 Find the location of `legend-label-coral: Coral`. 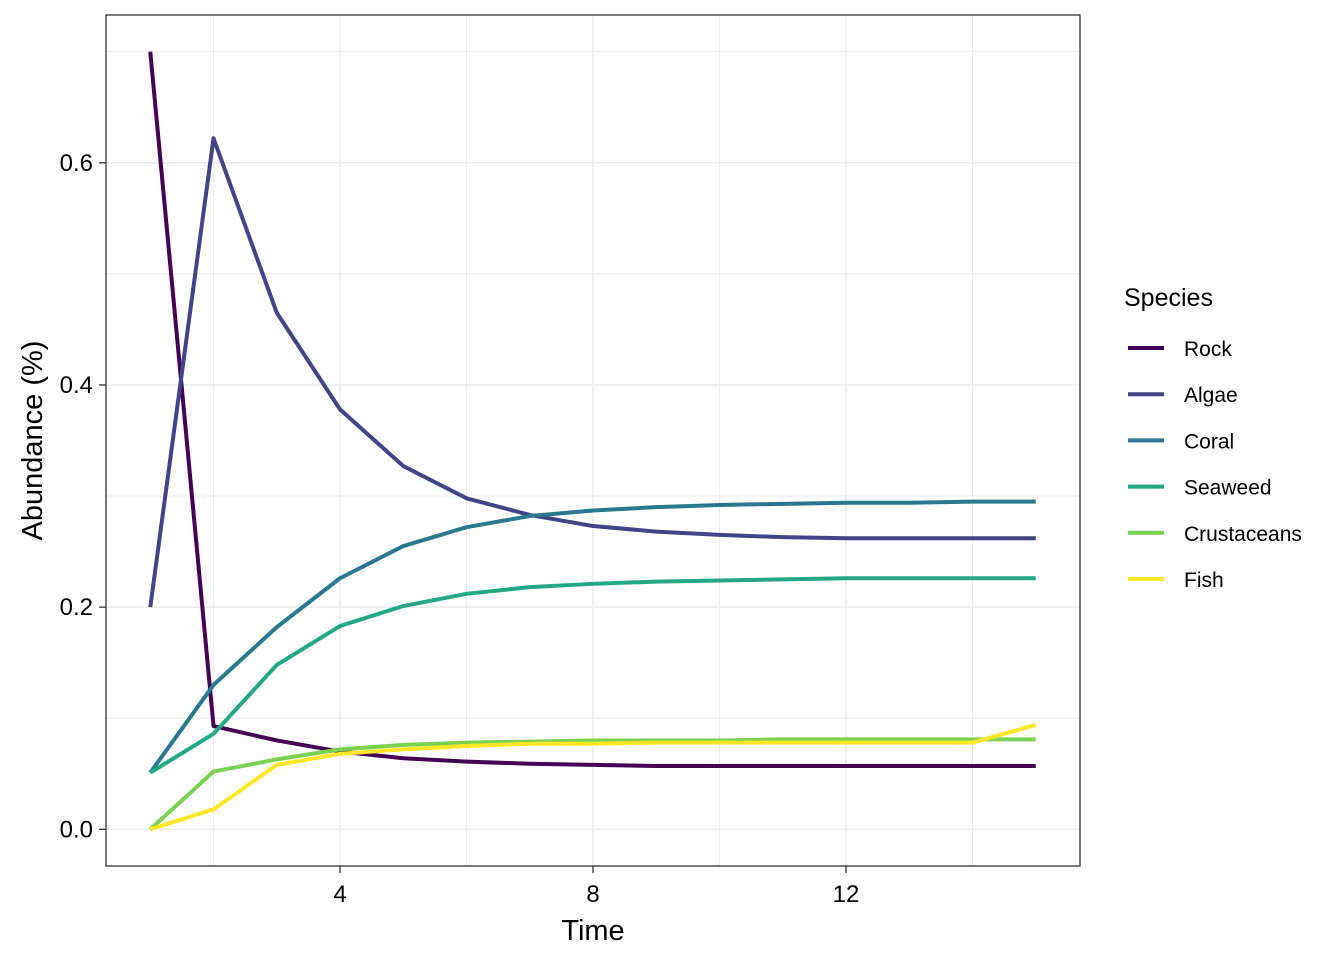

legend-label-coral: Coral is located at coordinates (1209, 441).